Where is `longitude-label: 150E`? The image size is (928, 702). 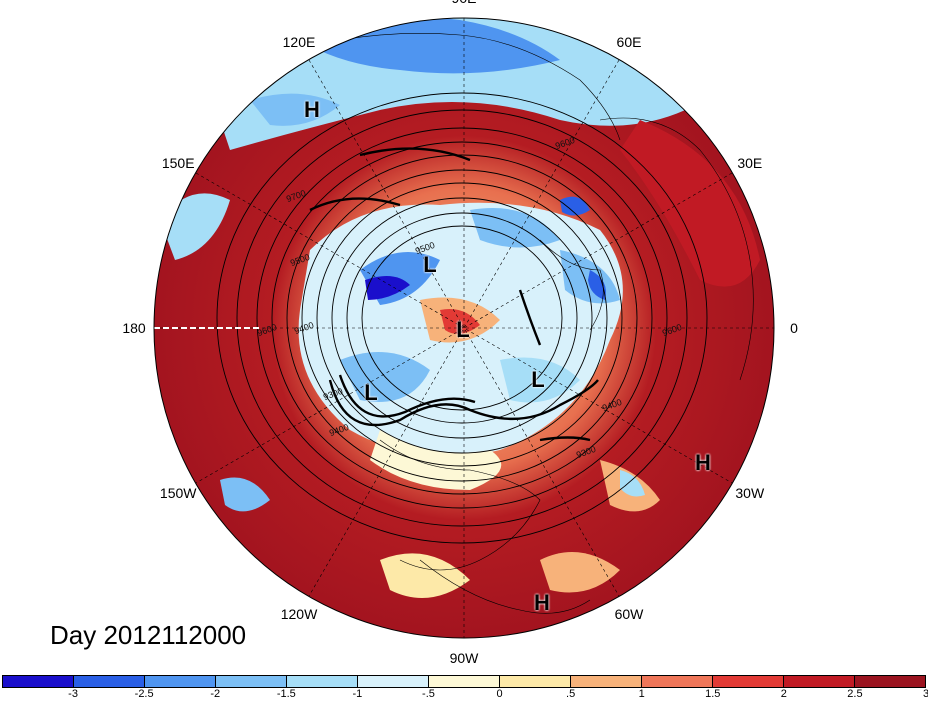 longitude-label: 150E is located at coordinates (178, 163).